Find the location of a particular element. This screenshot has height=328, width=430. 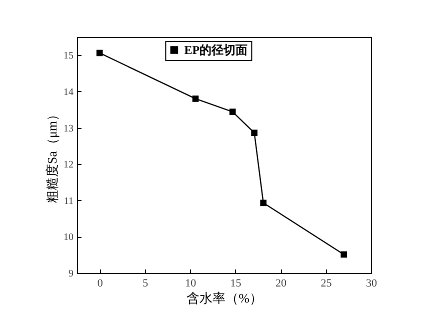

x-tick-label: 0 is located at coordinates (100, 284).